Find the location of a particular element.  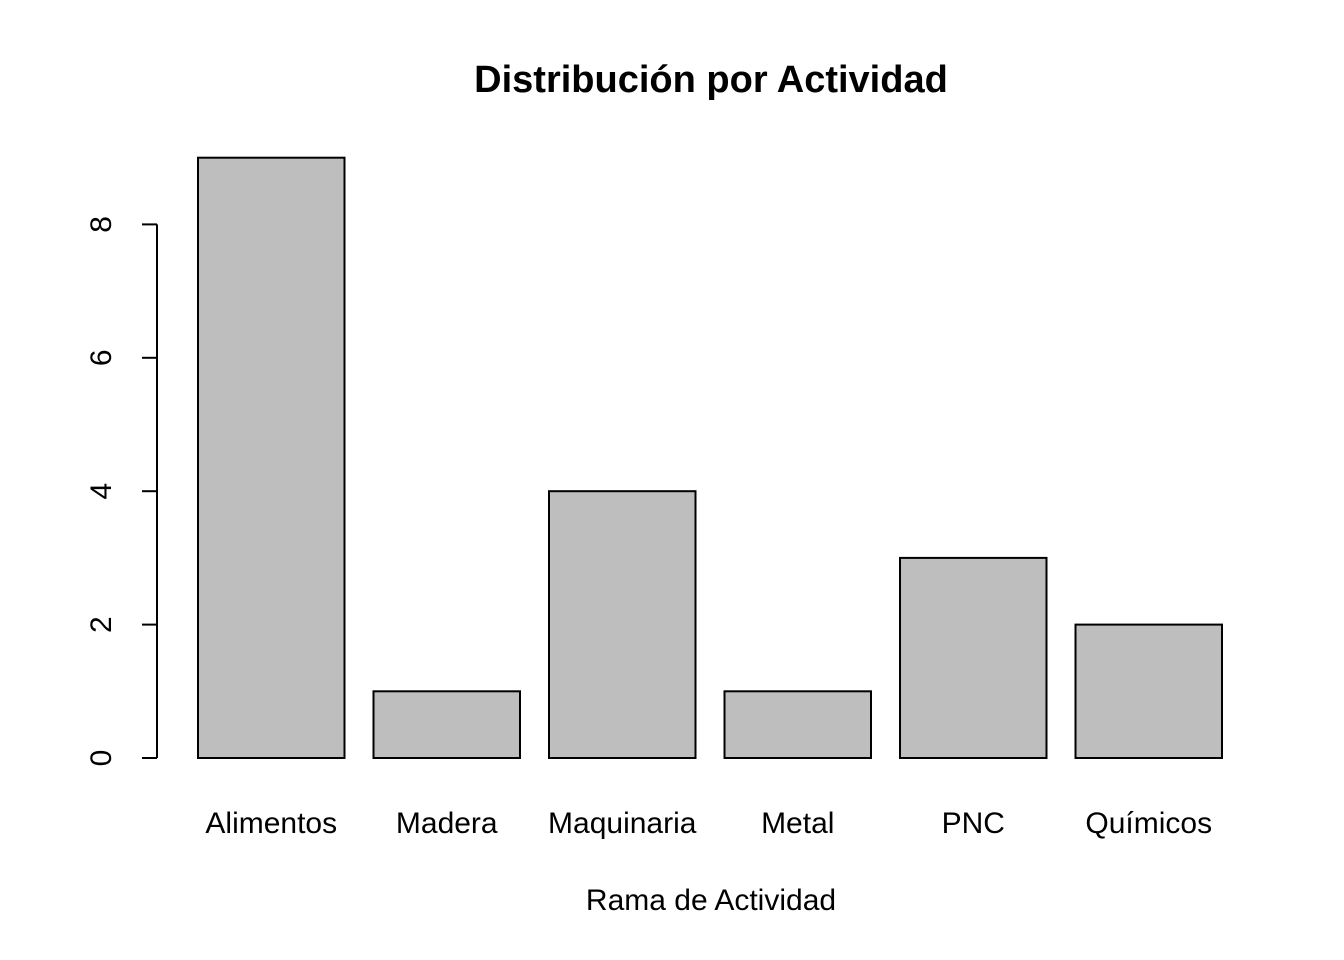

x-tick-label-maquinaria: Maquinaria is located at coordinates (622, 823).